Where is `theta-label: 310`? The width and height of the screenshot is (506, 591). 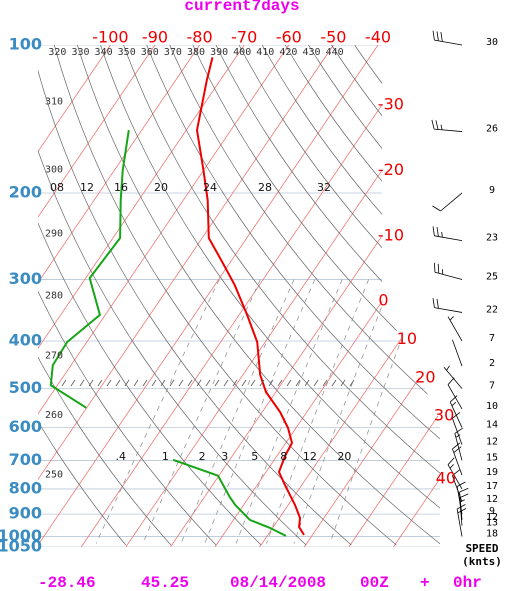
theta-label: 310 is located at coordinates (54, 102).